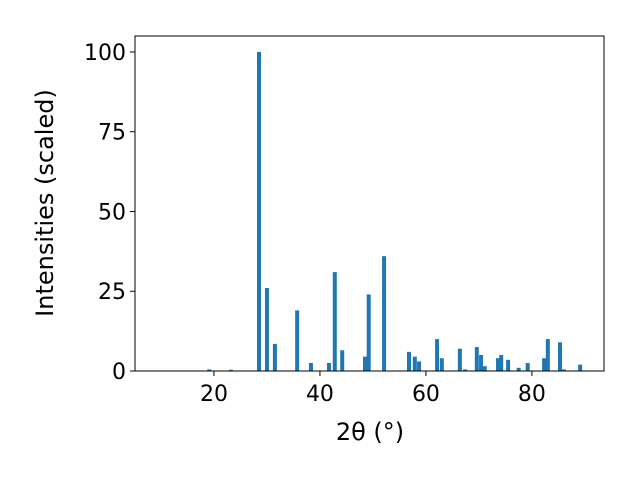 The image size is (640, 484). What do you see at coordinates (45, 203) in the screenshot?
I see `y-axis-label: Intensities (scaled)` at bounding box center [45, 203].